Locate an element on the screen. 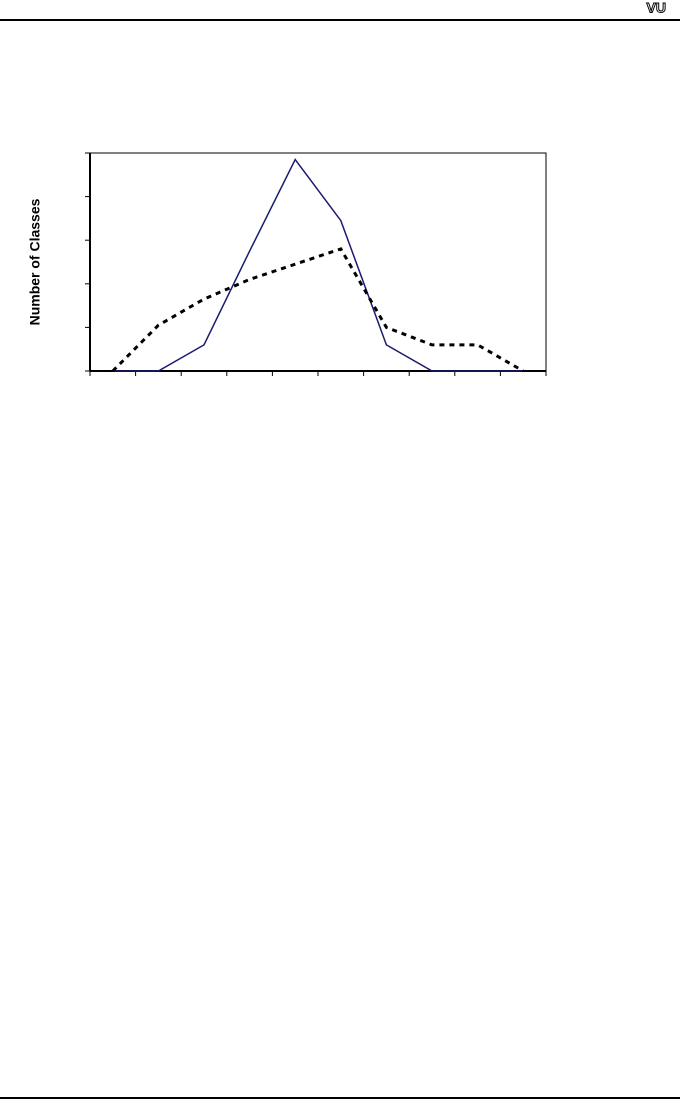  plot-frame is located at coordinates (318, 262).